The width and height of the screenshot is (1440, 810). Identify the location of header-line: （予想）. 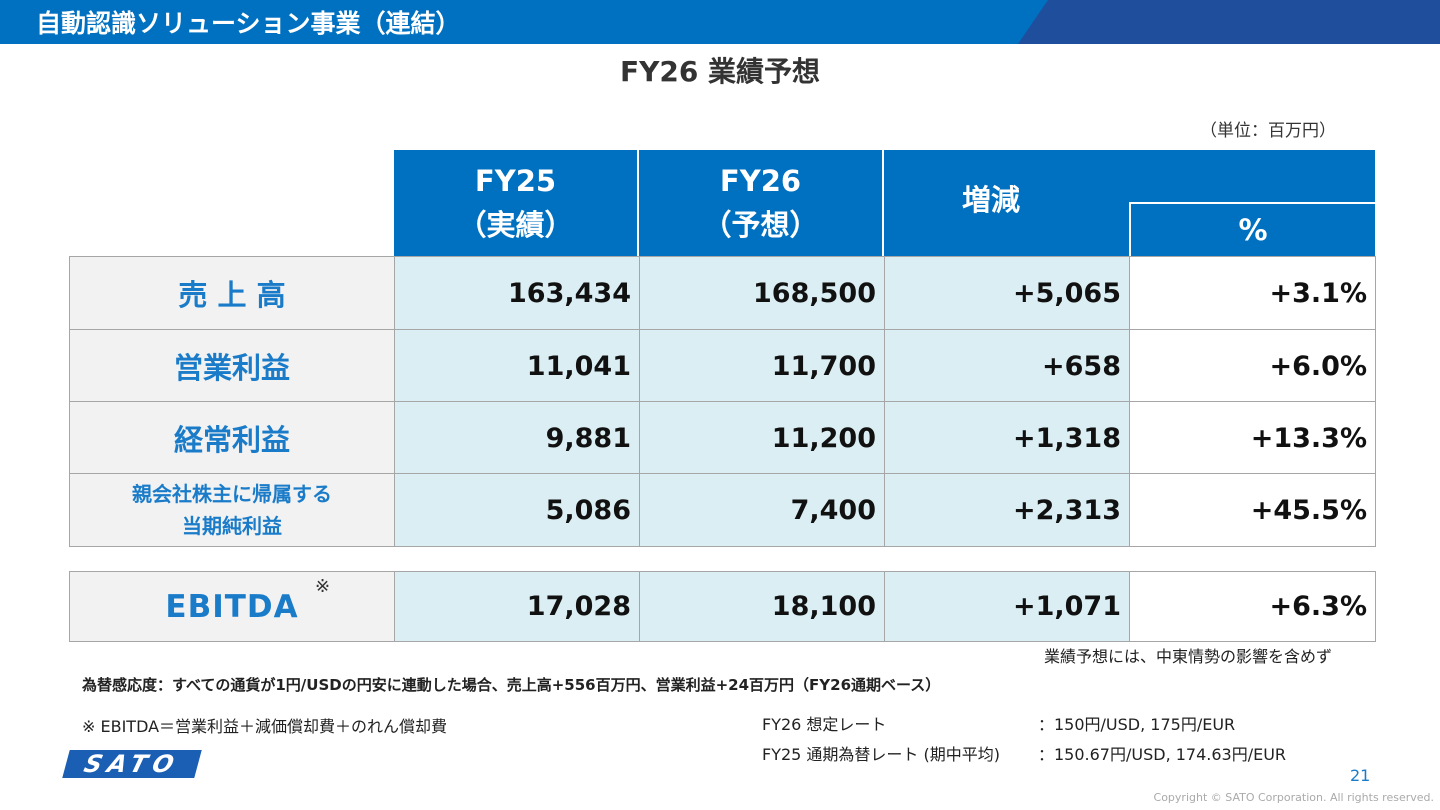
(760, 225).